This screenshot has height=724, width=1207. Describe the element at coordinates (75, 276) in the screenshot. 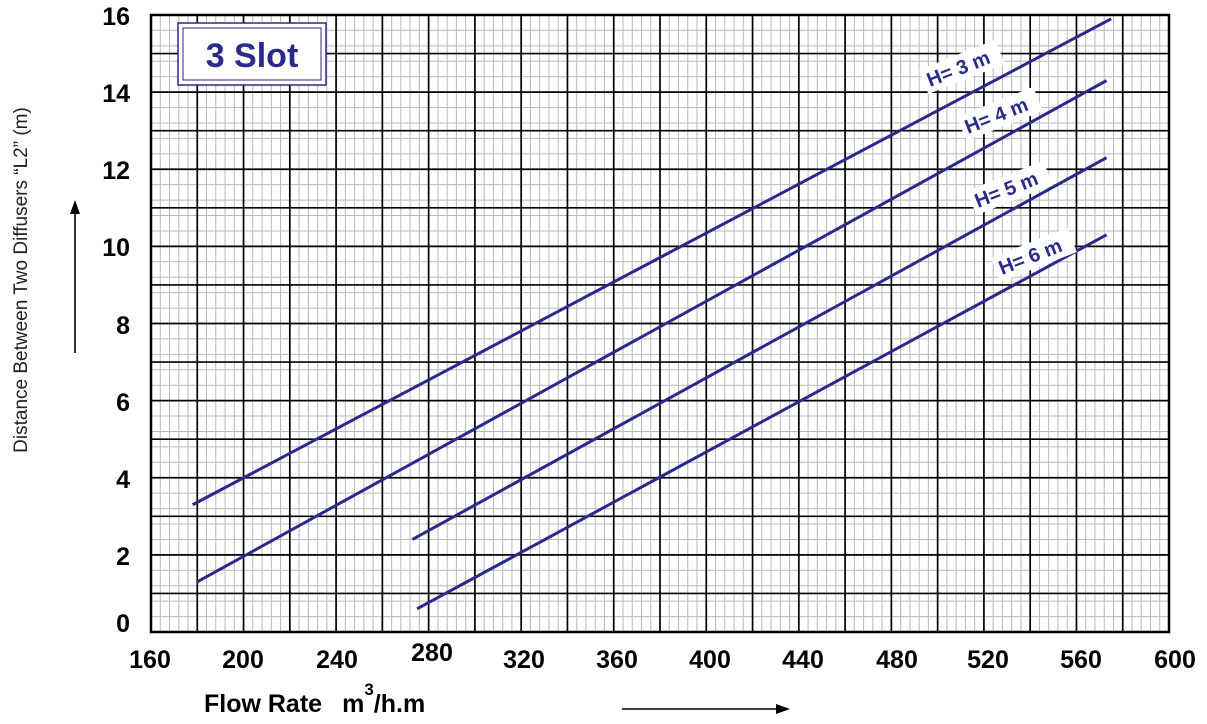

I see `y-axis-arrow` at that location.